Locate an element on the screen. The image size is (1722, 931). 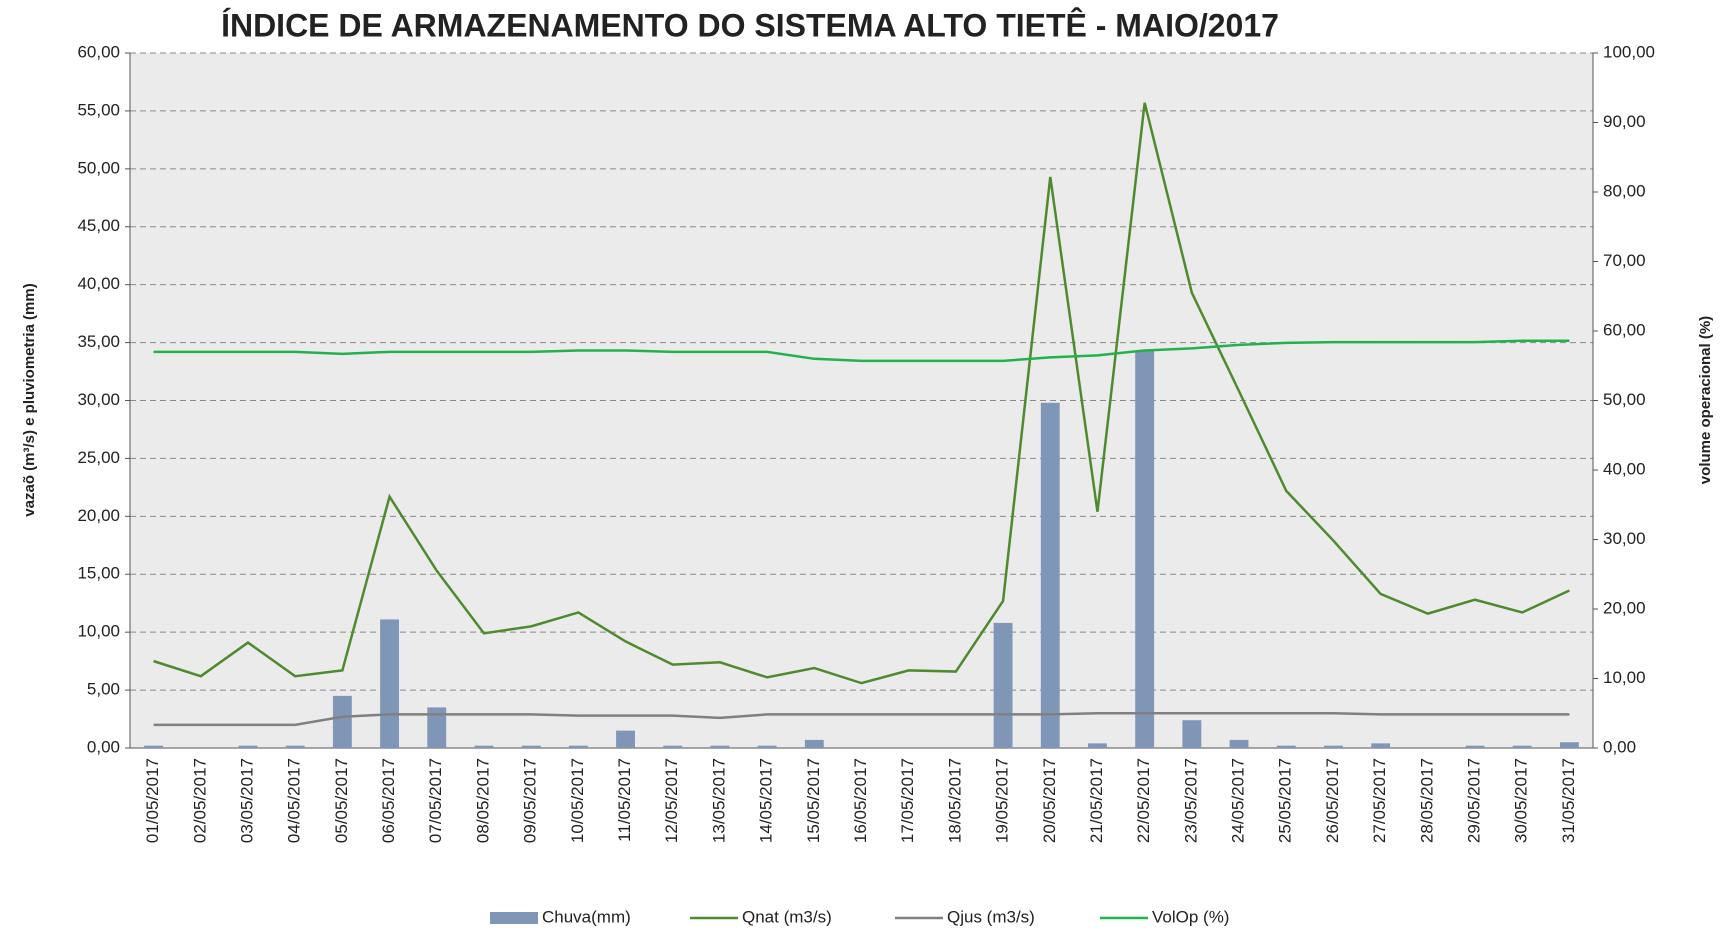
y-tick-label: 5,00 is located at coordinates (103, 689).